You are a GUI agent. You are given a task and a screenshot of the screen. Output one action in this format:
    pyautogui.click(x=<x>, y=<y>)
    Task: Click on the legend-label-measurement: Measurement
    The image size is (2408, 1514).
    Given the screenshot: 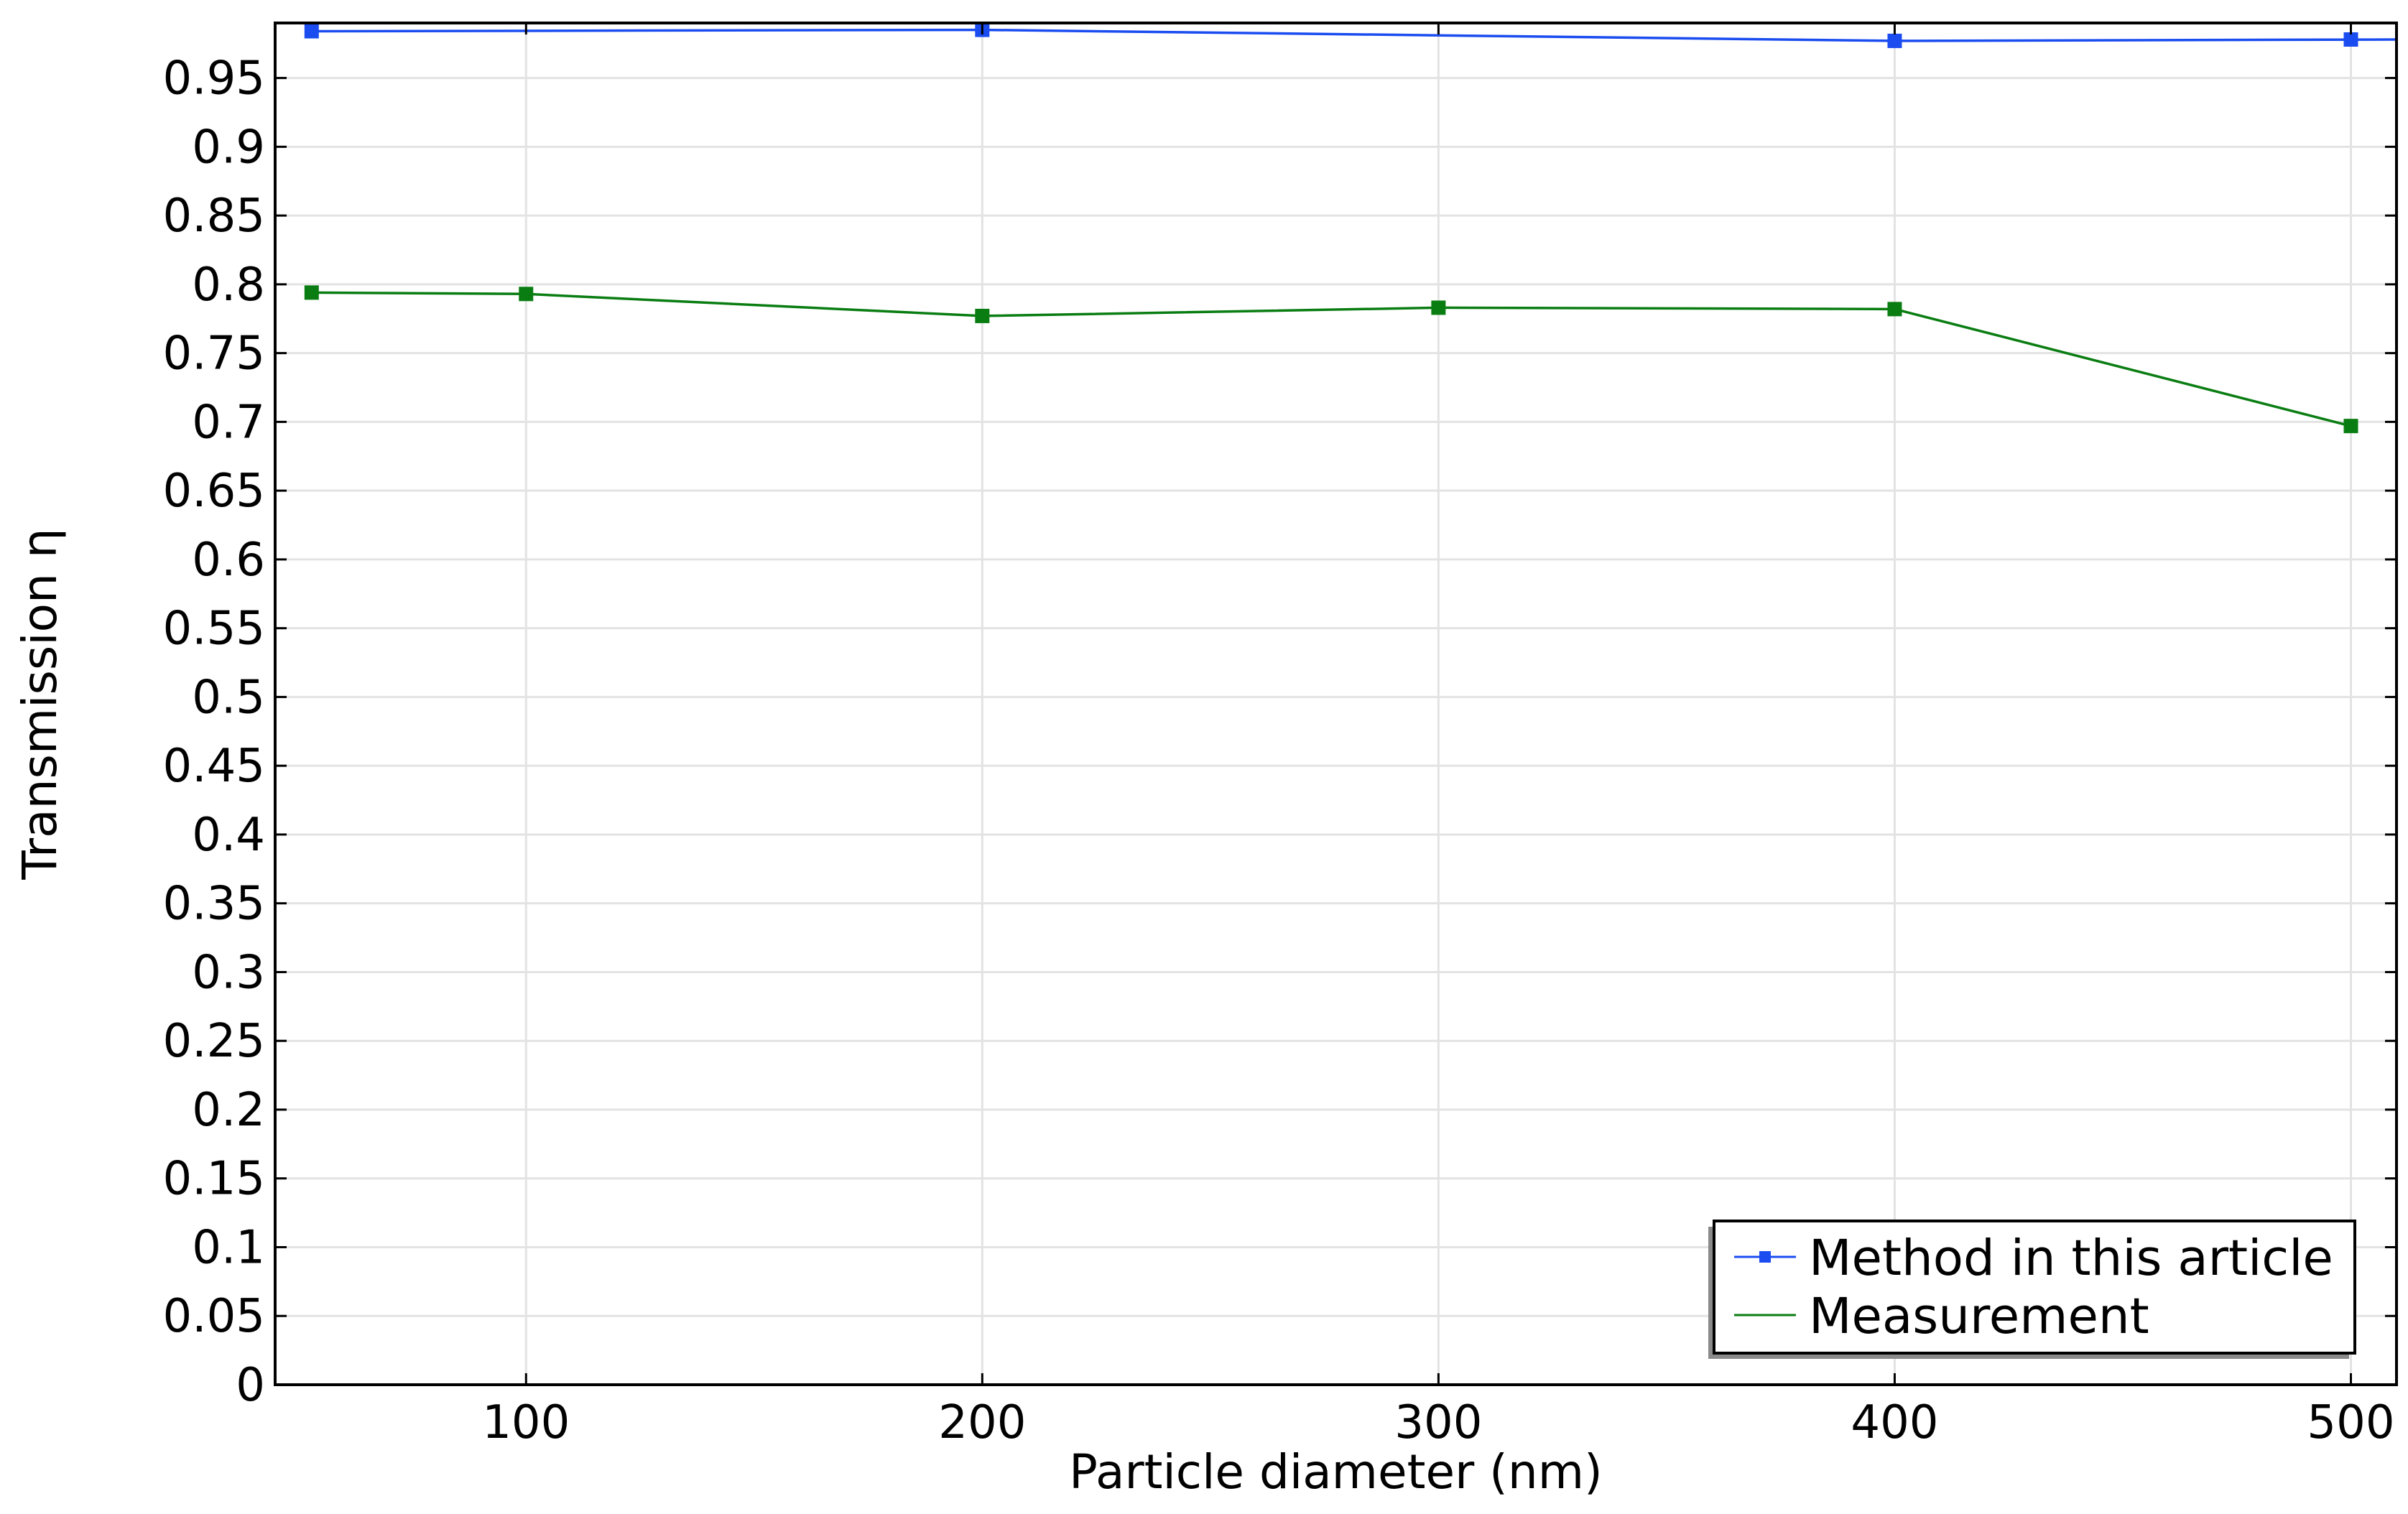 What is the action you would take?
    pyautogui.click(x=1979, y=1316)
    